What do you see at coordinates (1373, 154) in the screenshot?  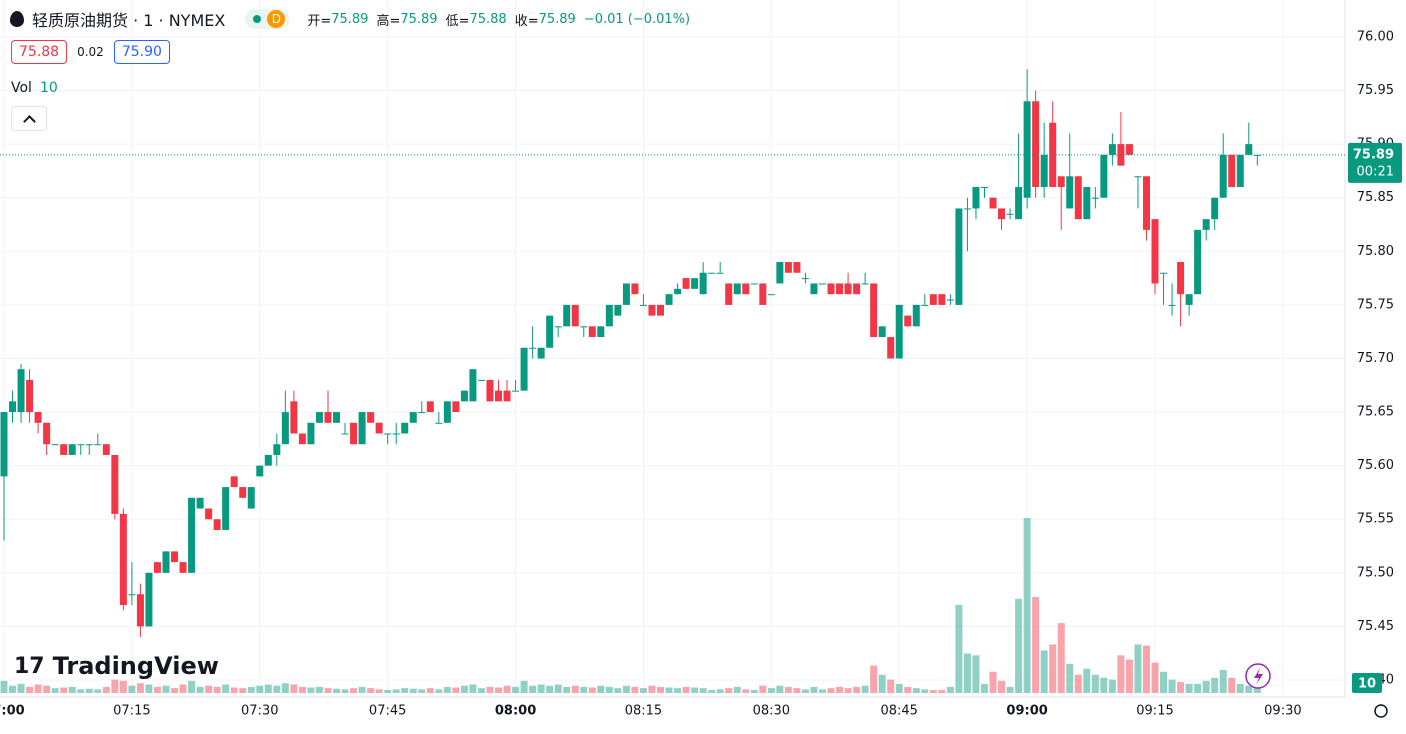 I see `last-price-label: 75.89` at bounding box center [1373, 154].